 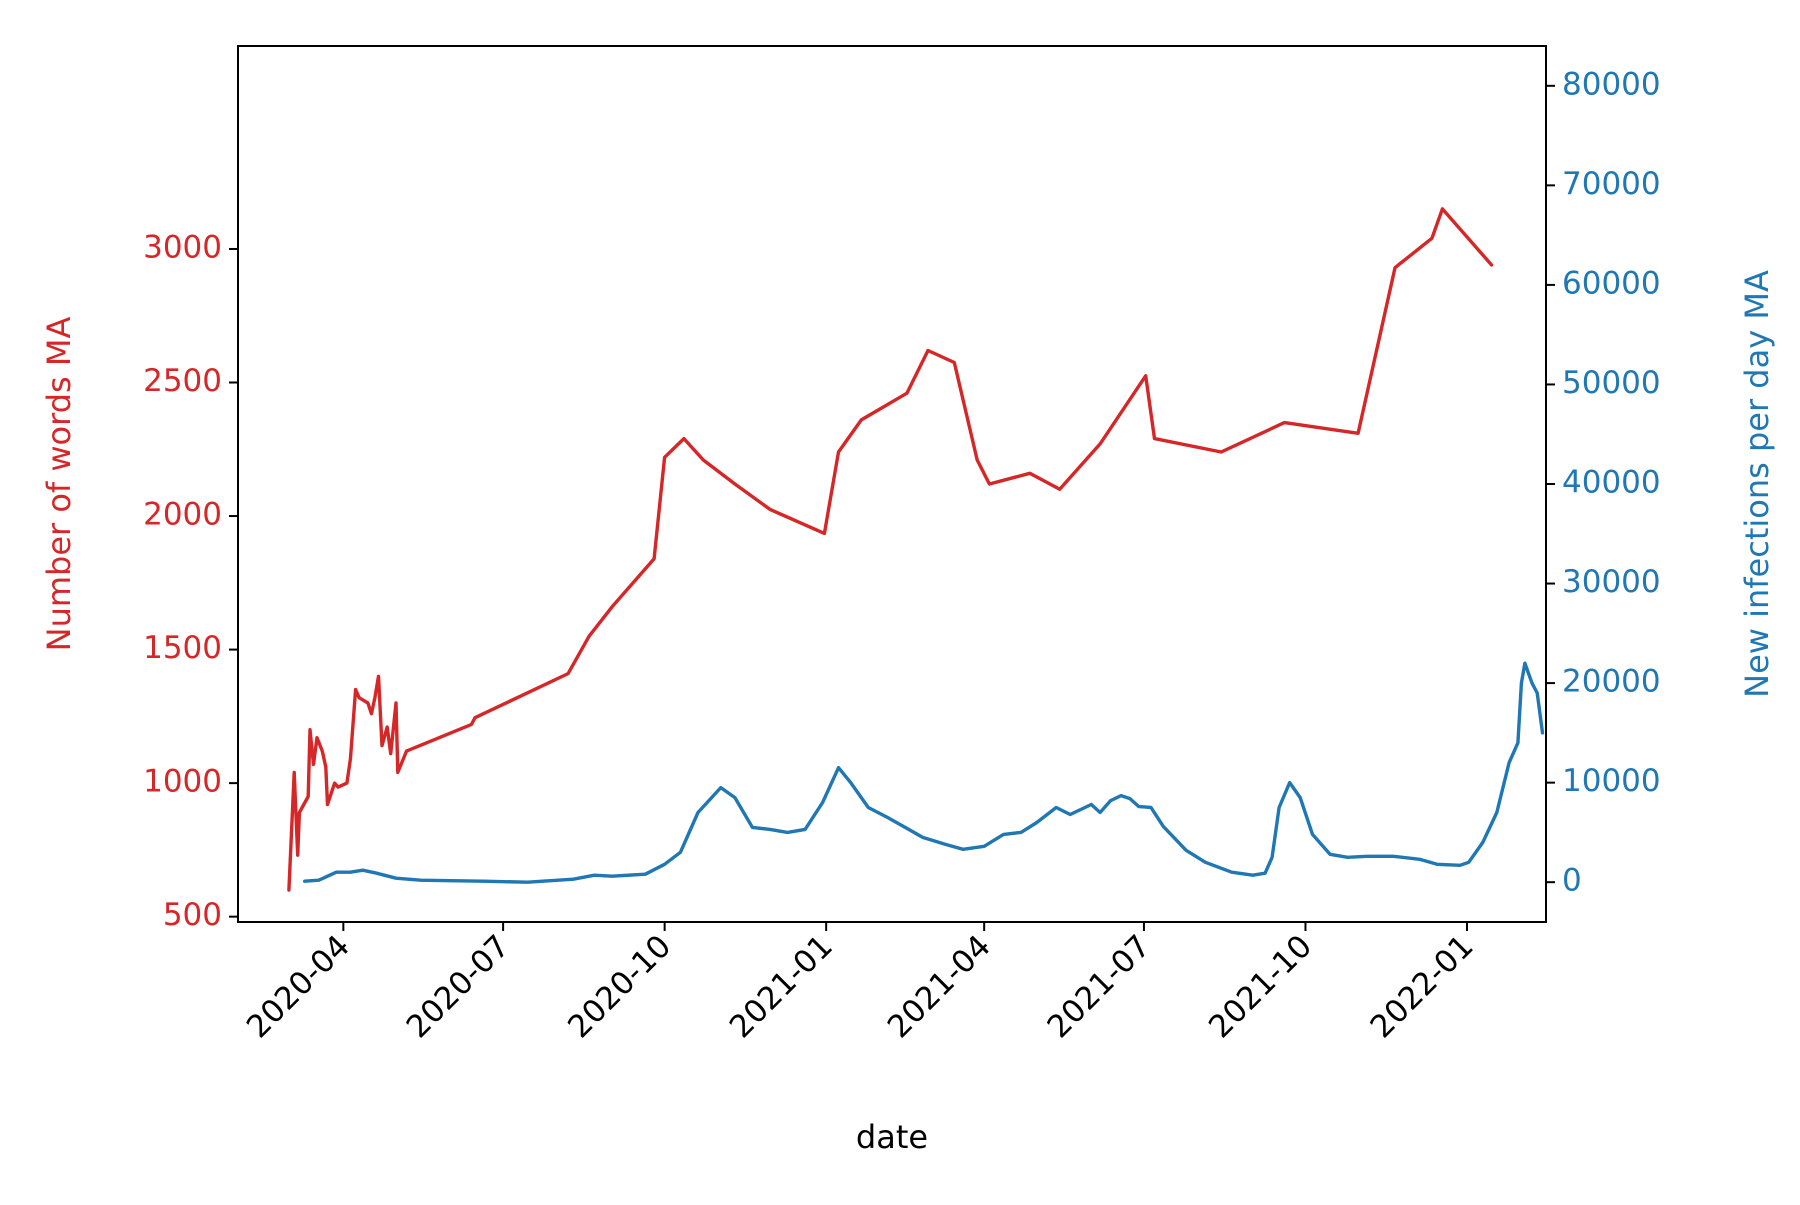 What do you see at coordinates (182, 515) in the screenshot?
I see `left-tick-label: 2000` at bounding box center [182, 515].